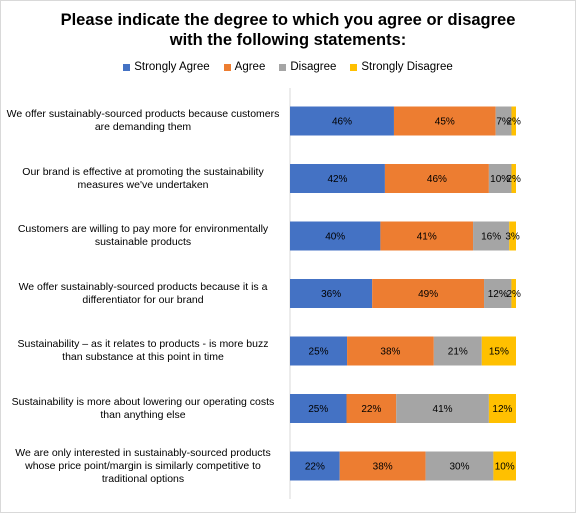 The image size is (576, 513). I want to click on data-label: 16%, so click(491, 237).